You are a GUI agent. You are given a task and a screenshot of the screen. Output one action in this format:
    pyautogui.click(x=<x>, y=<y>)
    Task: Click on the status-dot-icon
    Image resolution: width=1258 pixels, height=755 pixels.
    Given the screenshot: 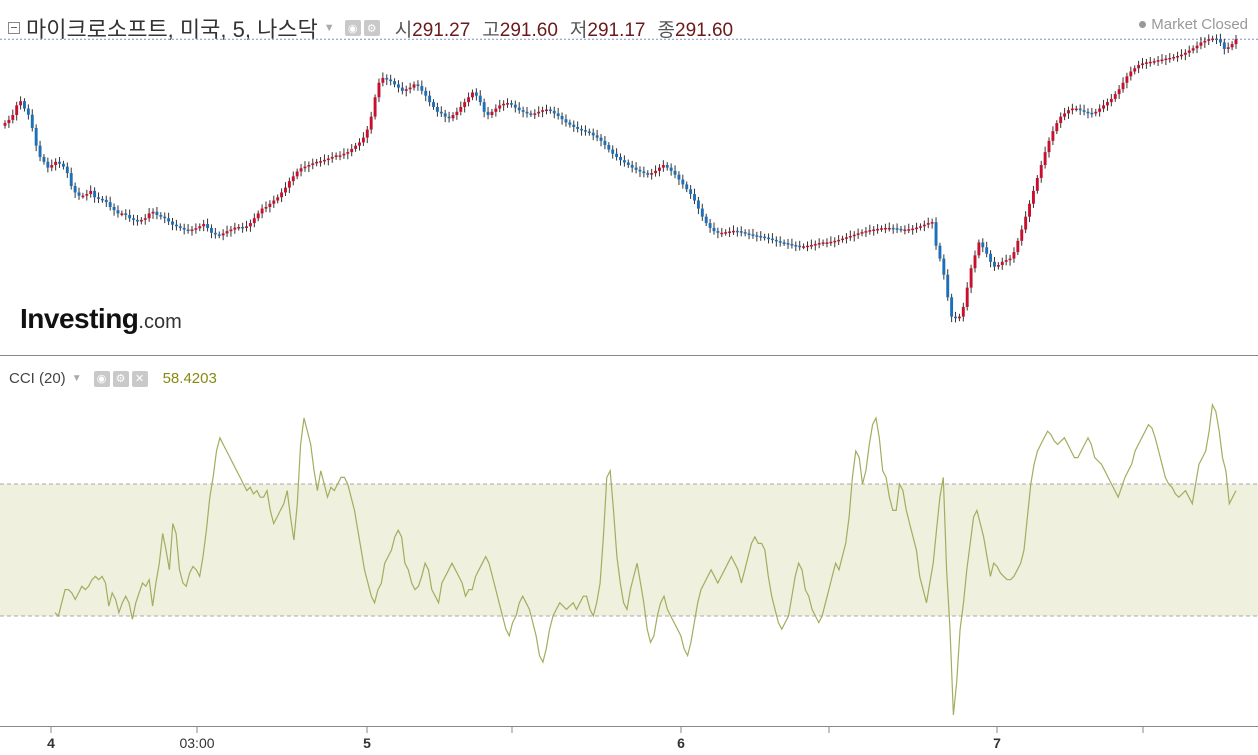 What is the action you would take?
    pyautogui.click(x=1143, y=24)
    